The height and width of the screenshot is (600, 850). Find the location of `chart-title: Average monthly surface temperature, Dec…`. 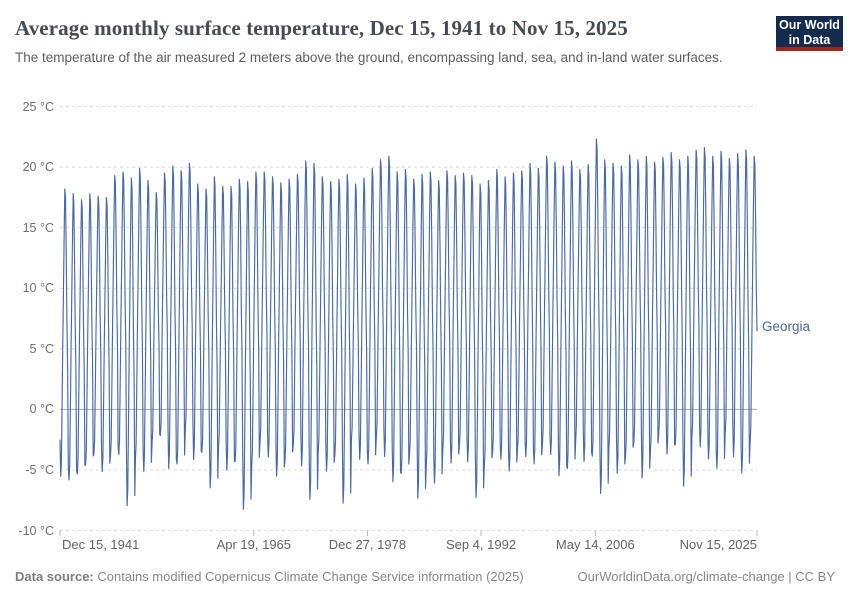

chart-title: Average monthly surface temperature, Dec… is located at coordinates (321, 28).